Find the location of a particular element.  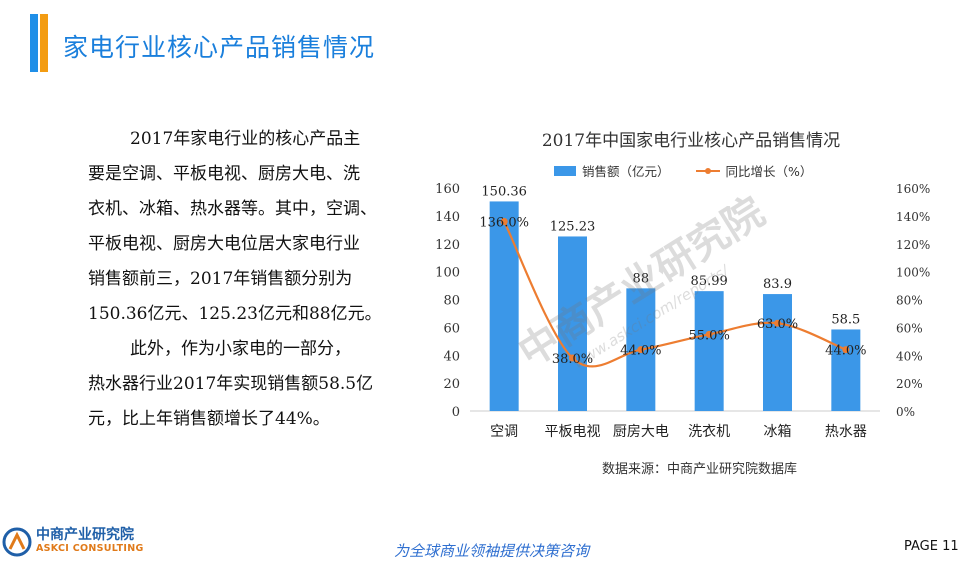

y-left-tick-label: 20 is located at coordinates (451, 384).